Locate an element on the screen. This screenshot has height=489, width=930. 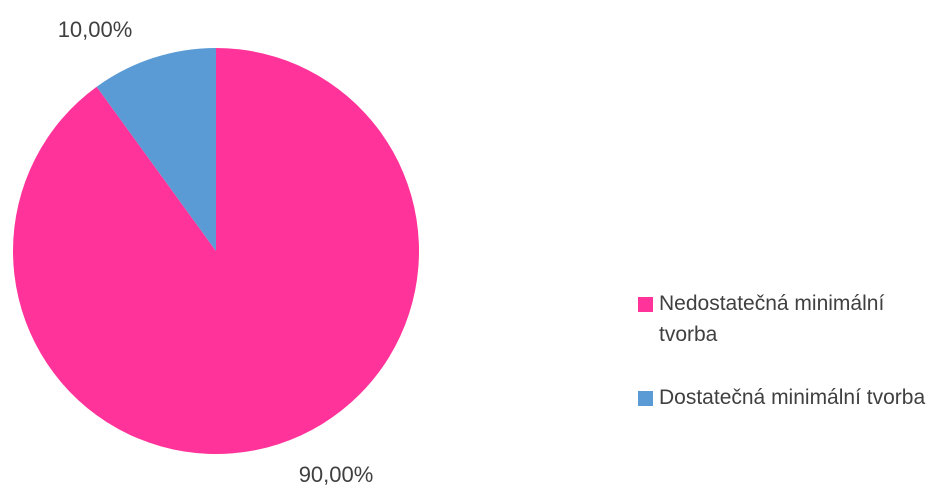
legend-item-1: Nedostatečná minimální tvorba is located at coordinates (783, 319).